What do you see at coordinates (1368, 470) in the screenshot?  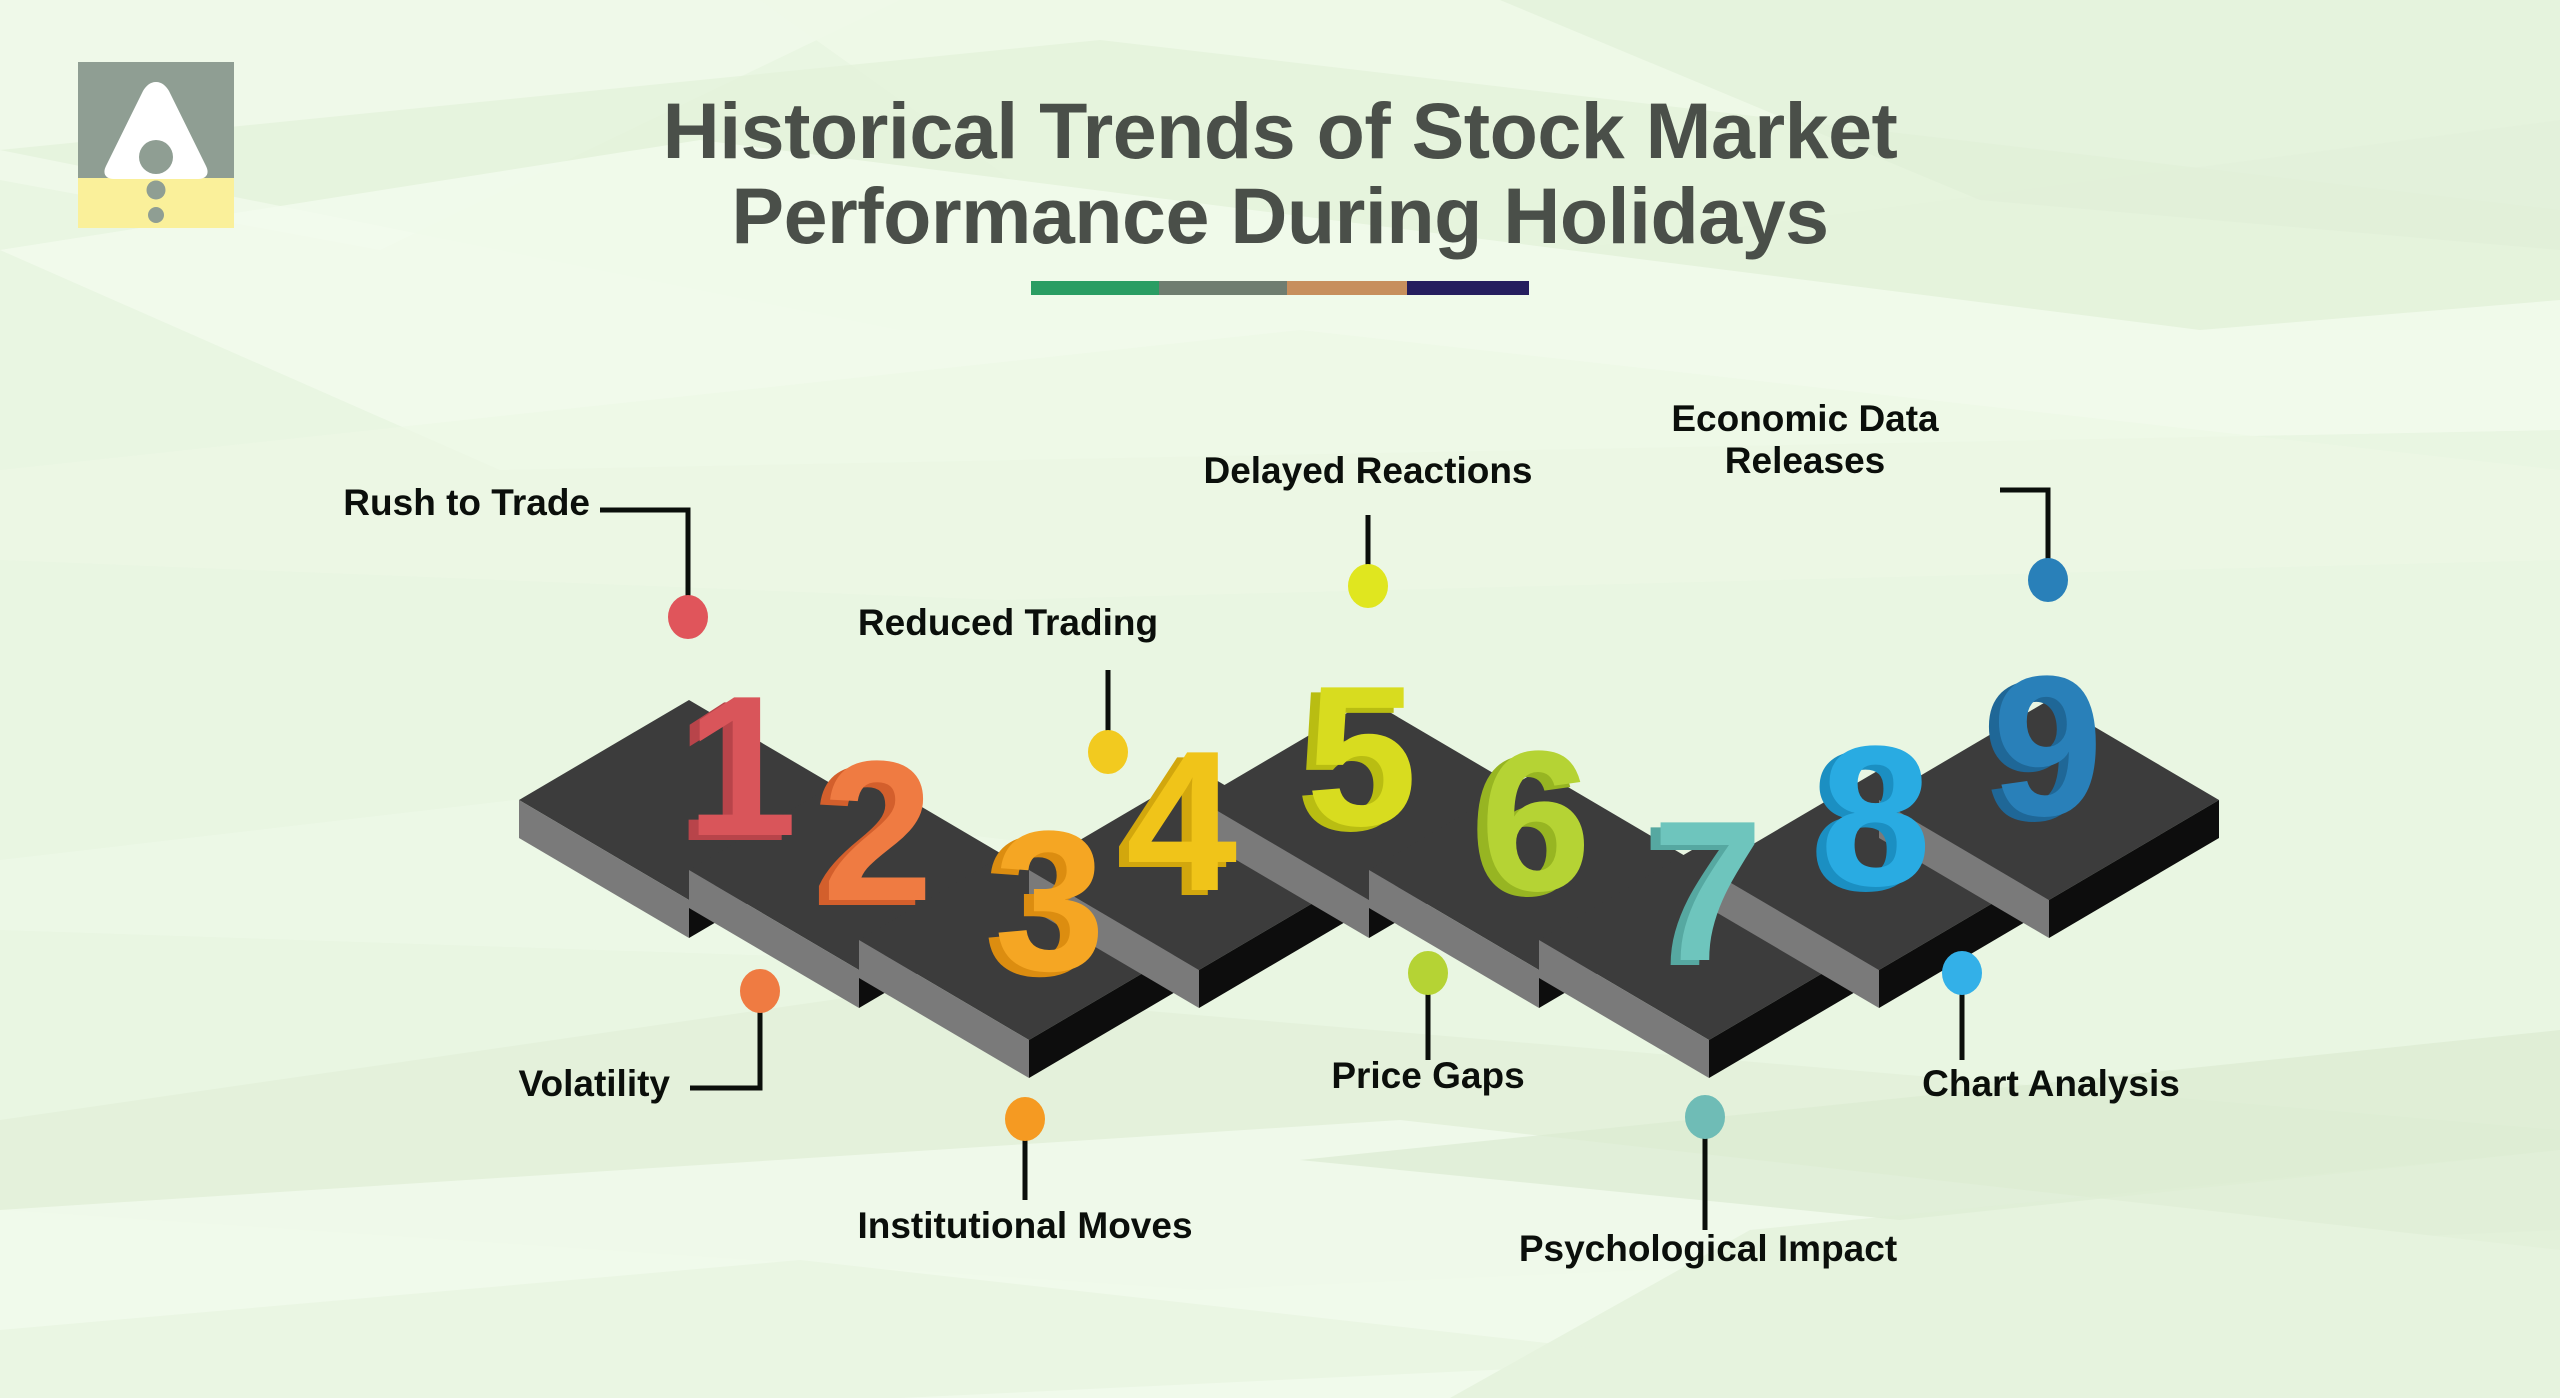 I see `callout-label-delayed-reactions: Delayed Reactions` at bounding box center [1368, 470].